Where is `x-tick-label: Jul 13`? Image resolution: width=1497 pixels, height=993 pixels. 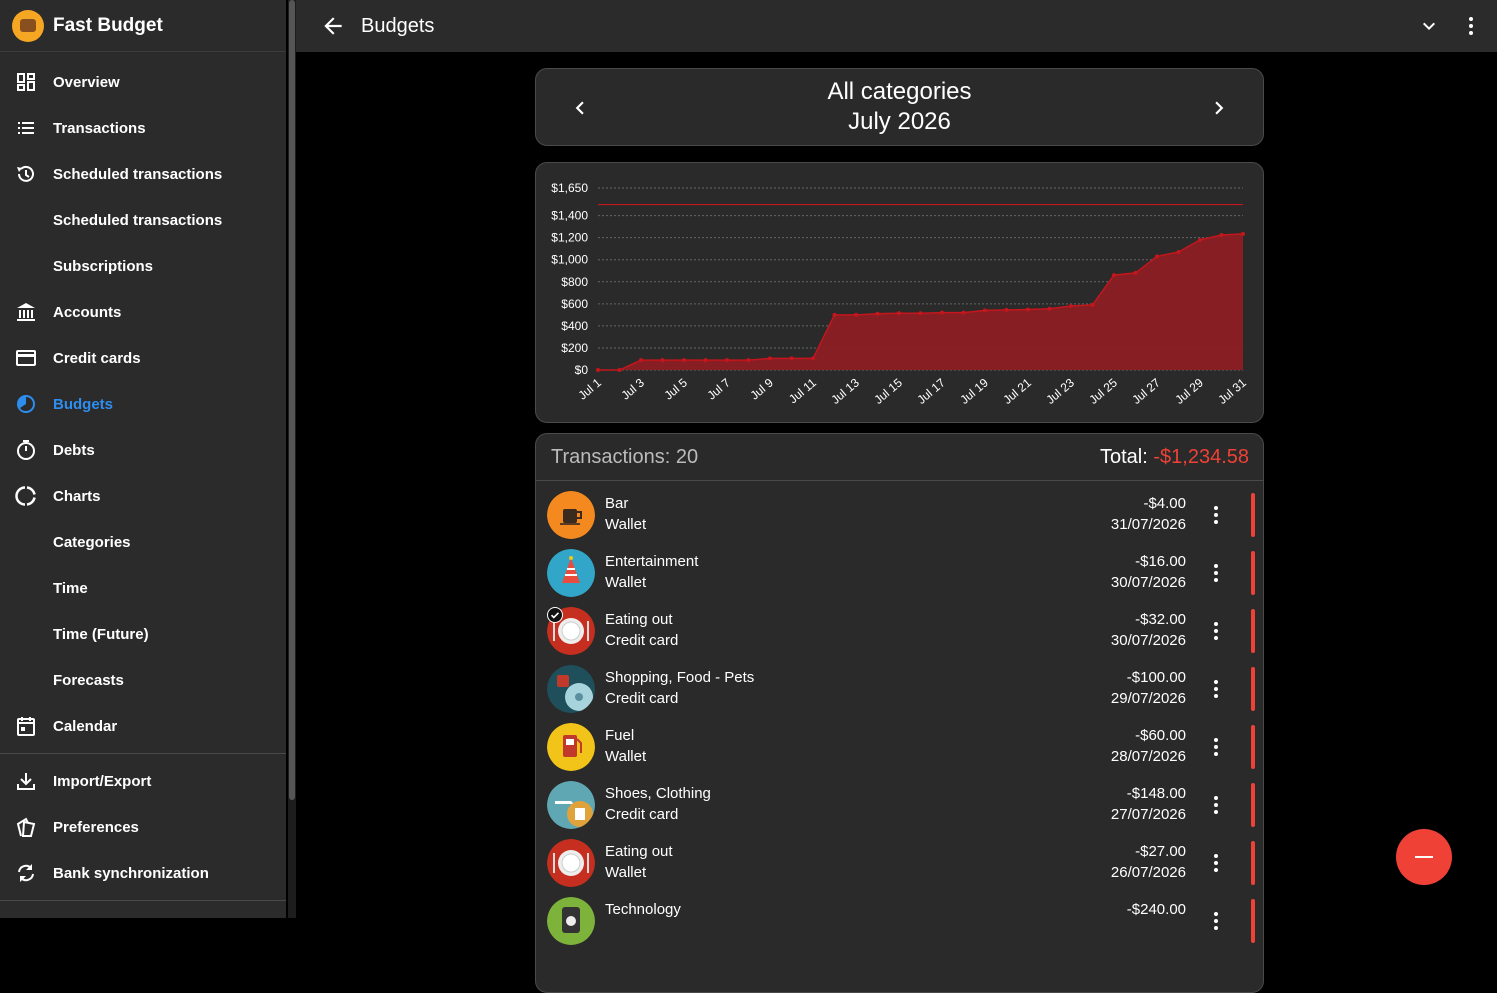 x-tick-label: Jul 13 is located at coordinates (845, 391).